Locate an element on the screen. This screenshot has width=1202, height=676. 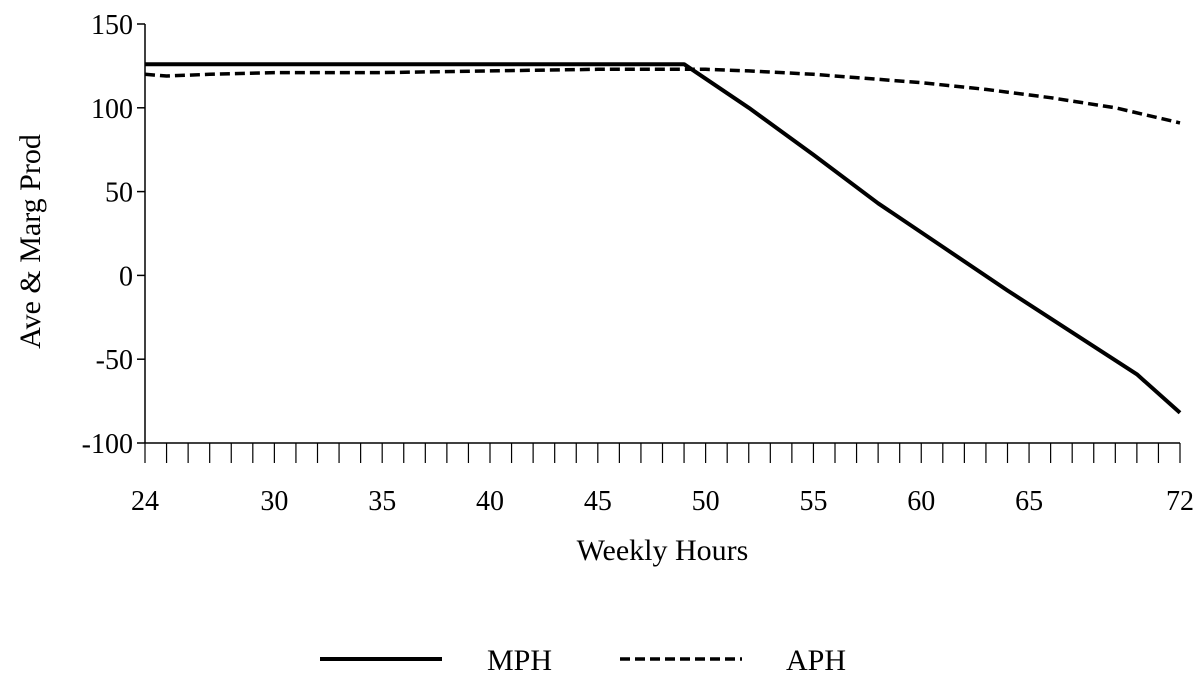
y-tick-label: 50 is located at coordinates (119, 193).